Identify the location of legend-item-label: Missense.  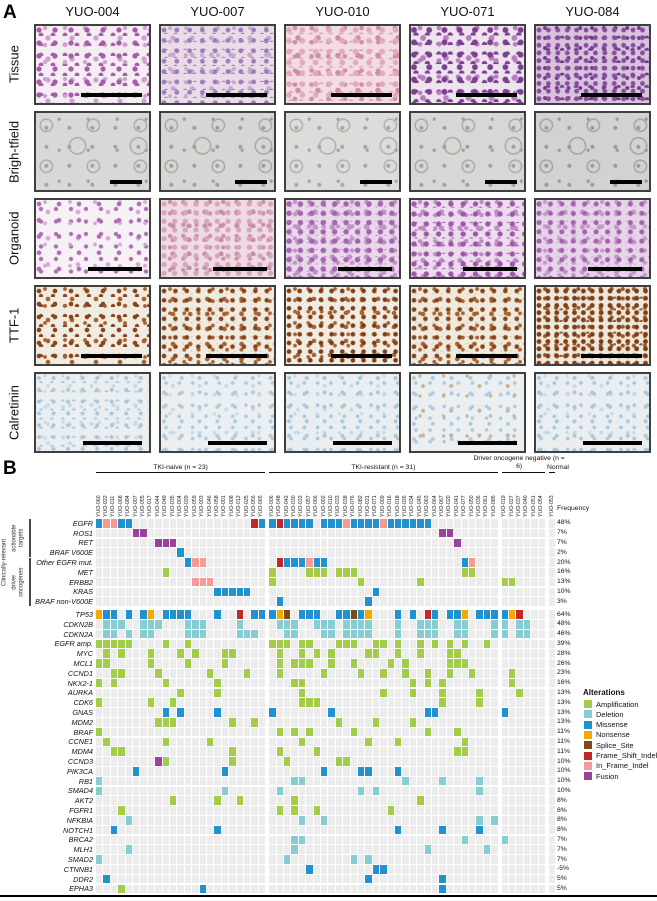
(612, 725).